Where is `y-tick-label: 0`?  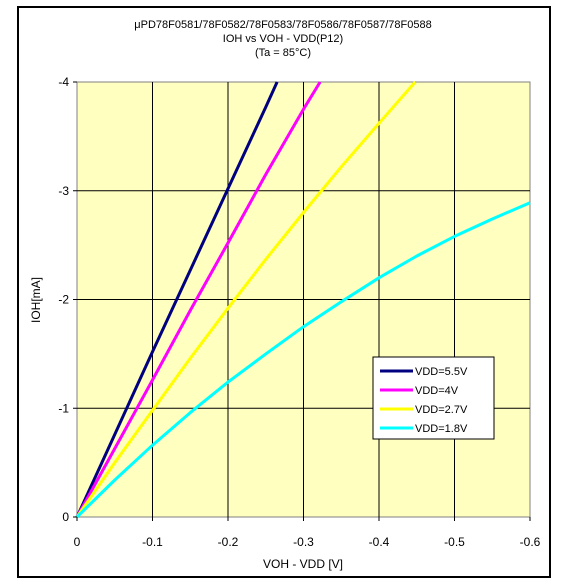 y-tick-label: 0 is located at coordinates (65, 517).